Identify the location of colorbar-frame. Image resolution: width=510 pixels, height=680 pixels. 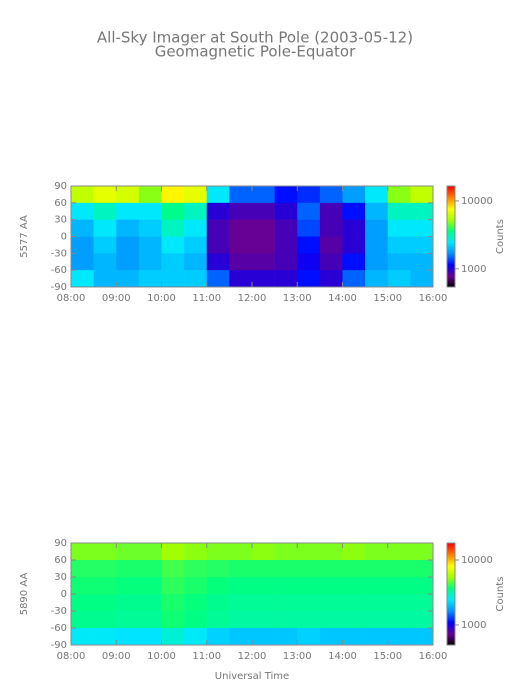
(451, 594).